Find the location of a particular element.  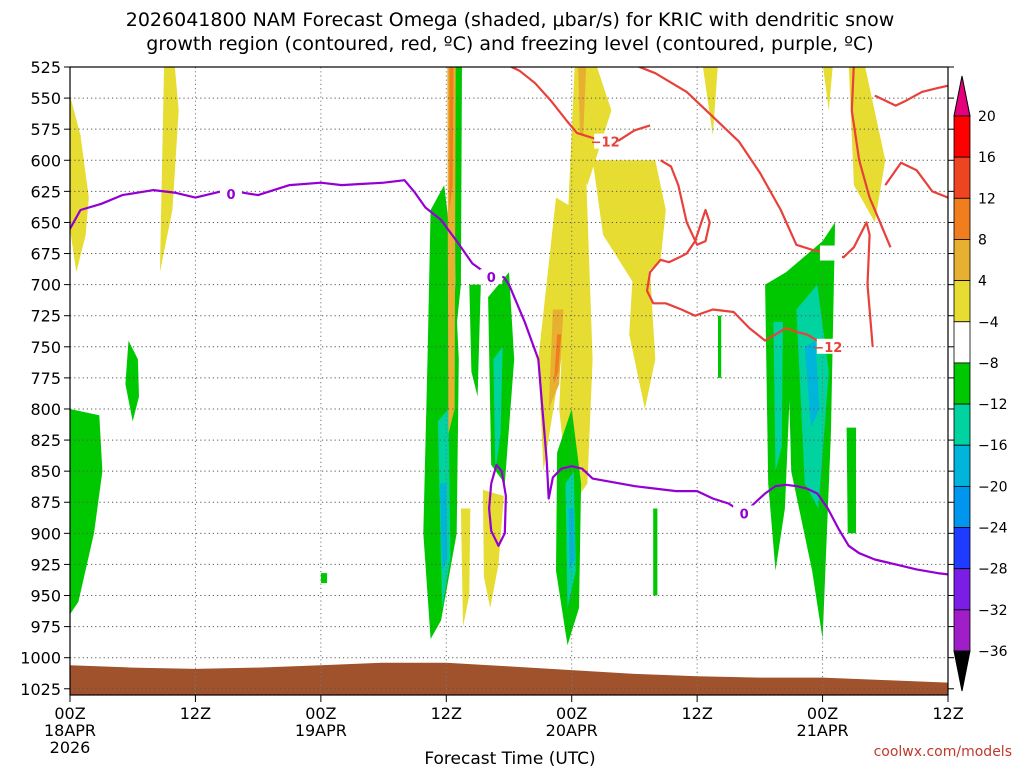

colorbar-level-12: −32 is located at coordinates (993, 611).